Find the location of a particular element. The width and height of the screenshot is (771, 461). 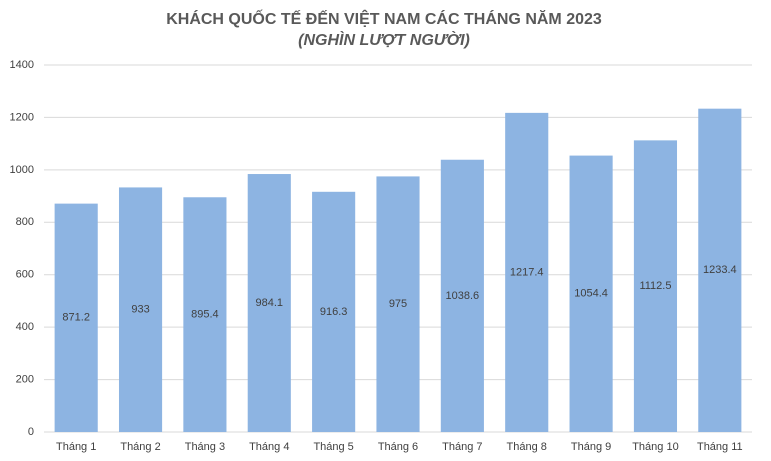

y-tick-label: 1000 is located at coordinates (22, 170).